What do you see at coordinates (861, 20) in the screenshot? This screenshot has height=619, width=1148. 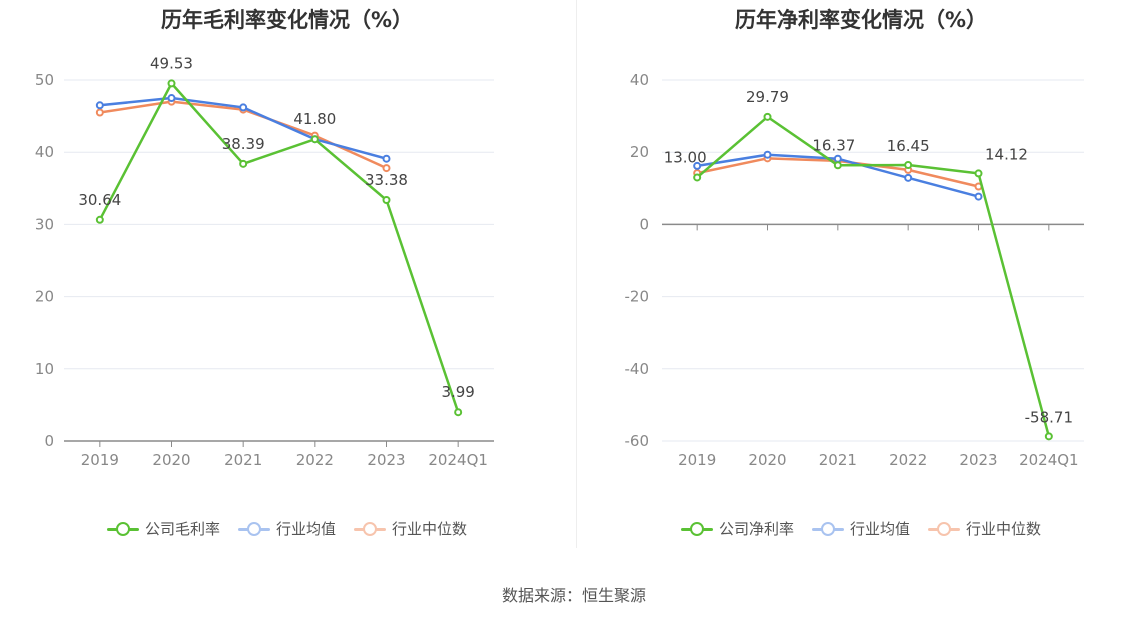 I see `chart-title: 历年净利率变化情况（%）` at bounding box center [861, 20].